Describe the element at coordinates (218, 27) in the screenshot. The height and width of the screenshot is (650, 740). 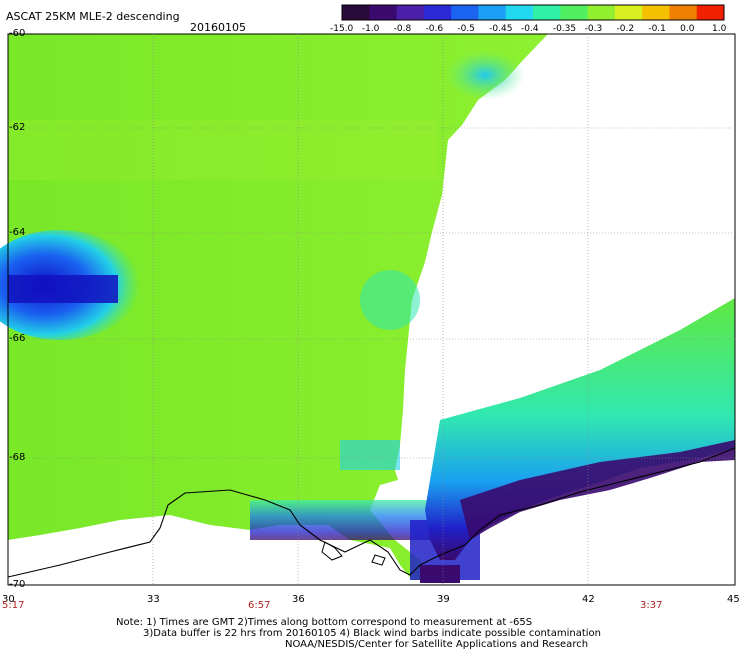
I see `product-date: 20160105` at that location.